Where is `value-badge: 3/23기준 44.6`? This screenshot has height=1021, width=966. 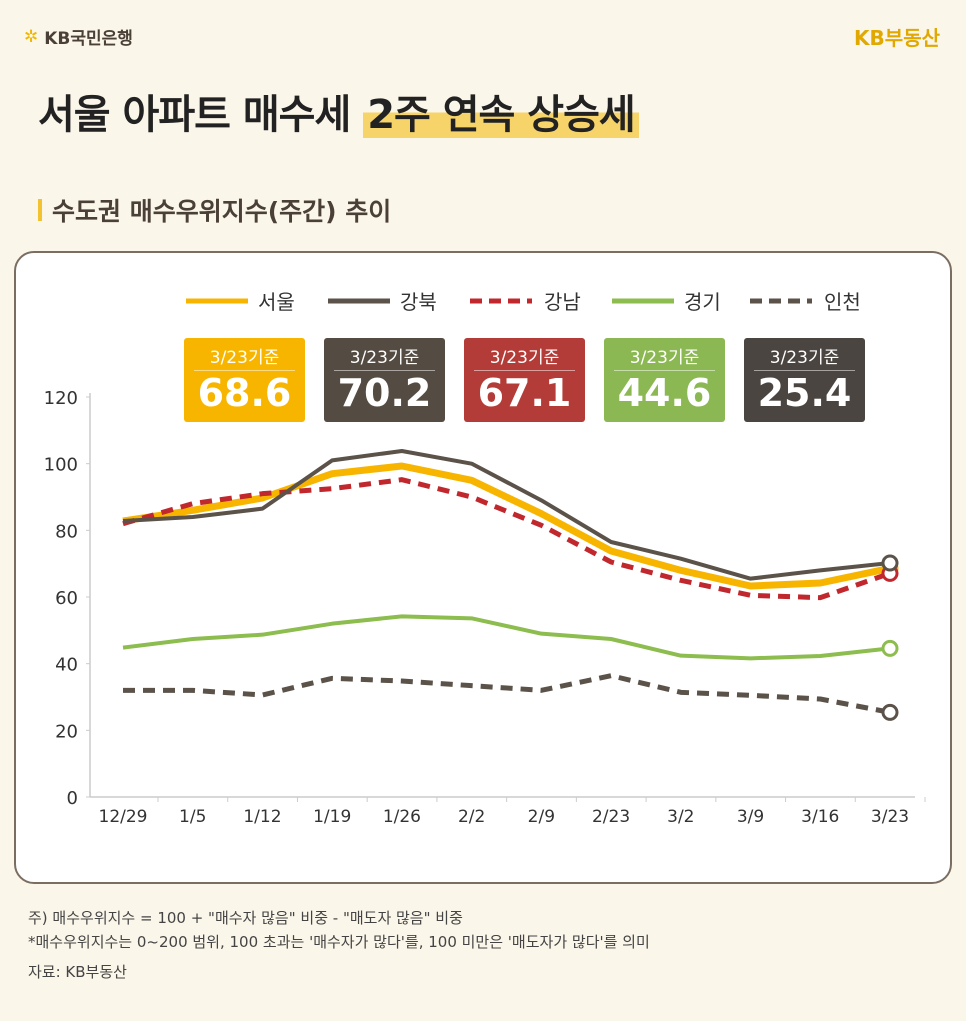 value-badge: 3/23기준 44.6 is located at coordinates (664, 380).